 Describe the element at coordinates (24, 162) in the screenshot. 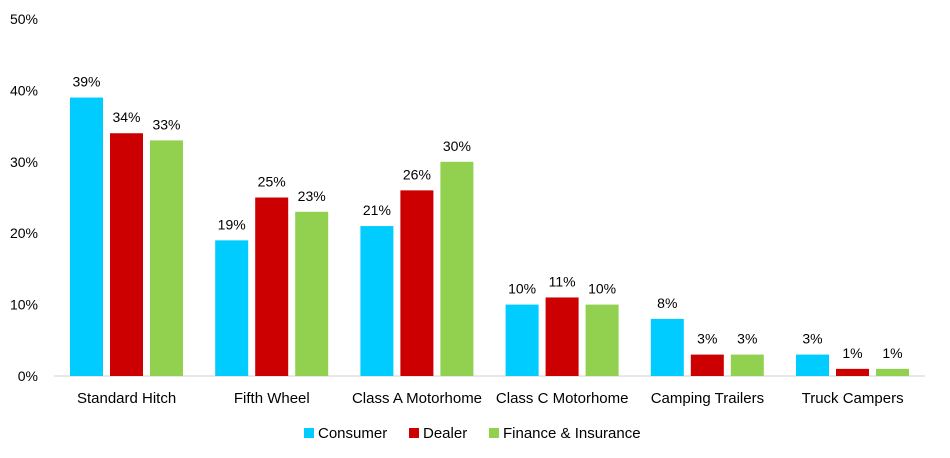

I see `y-tick-label: 30%` at that location.